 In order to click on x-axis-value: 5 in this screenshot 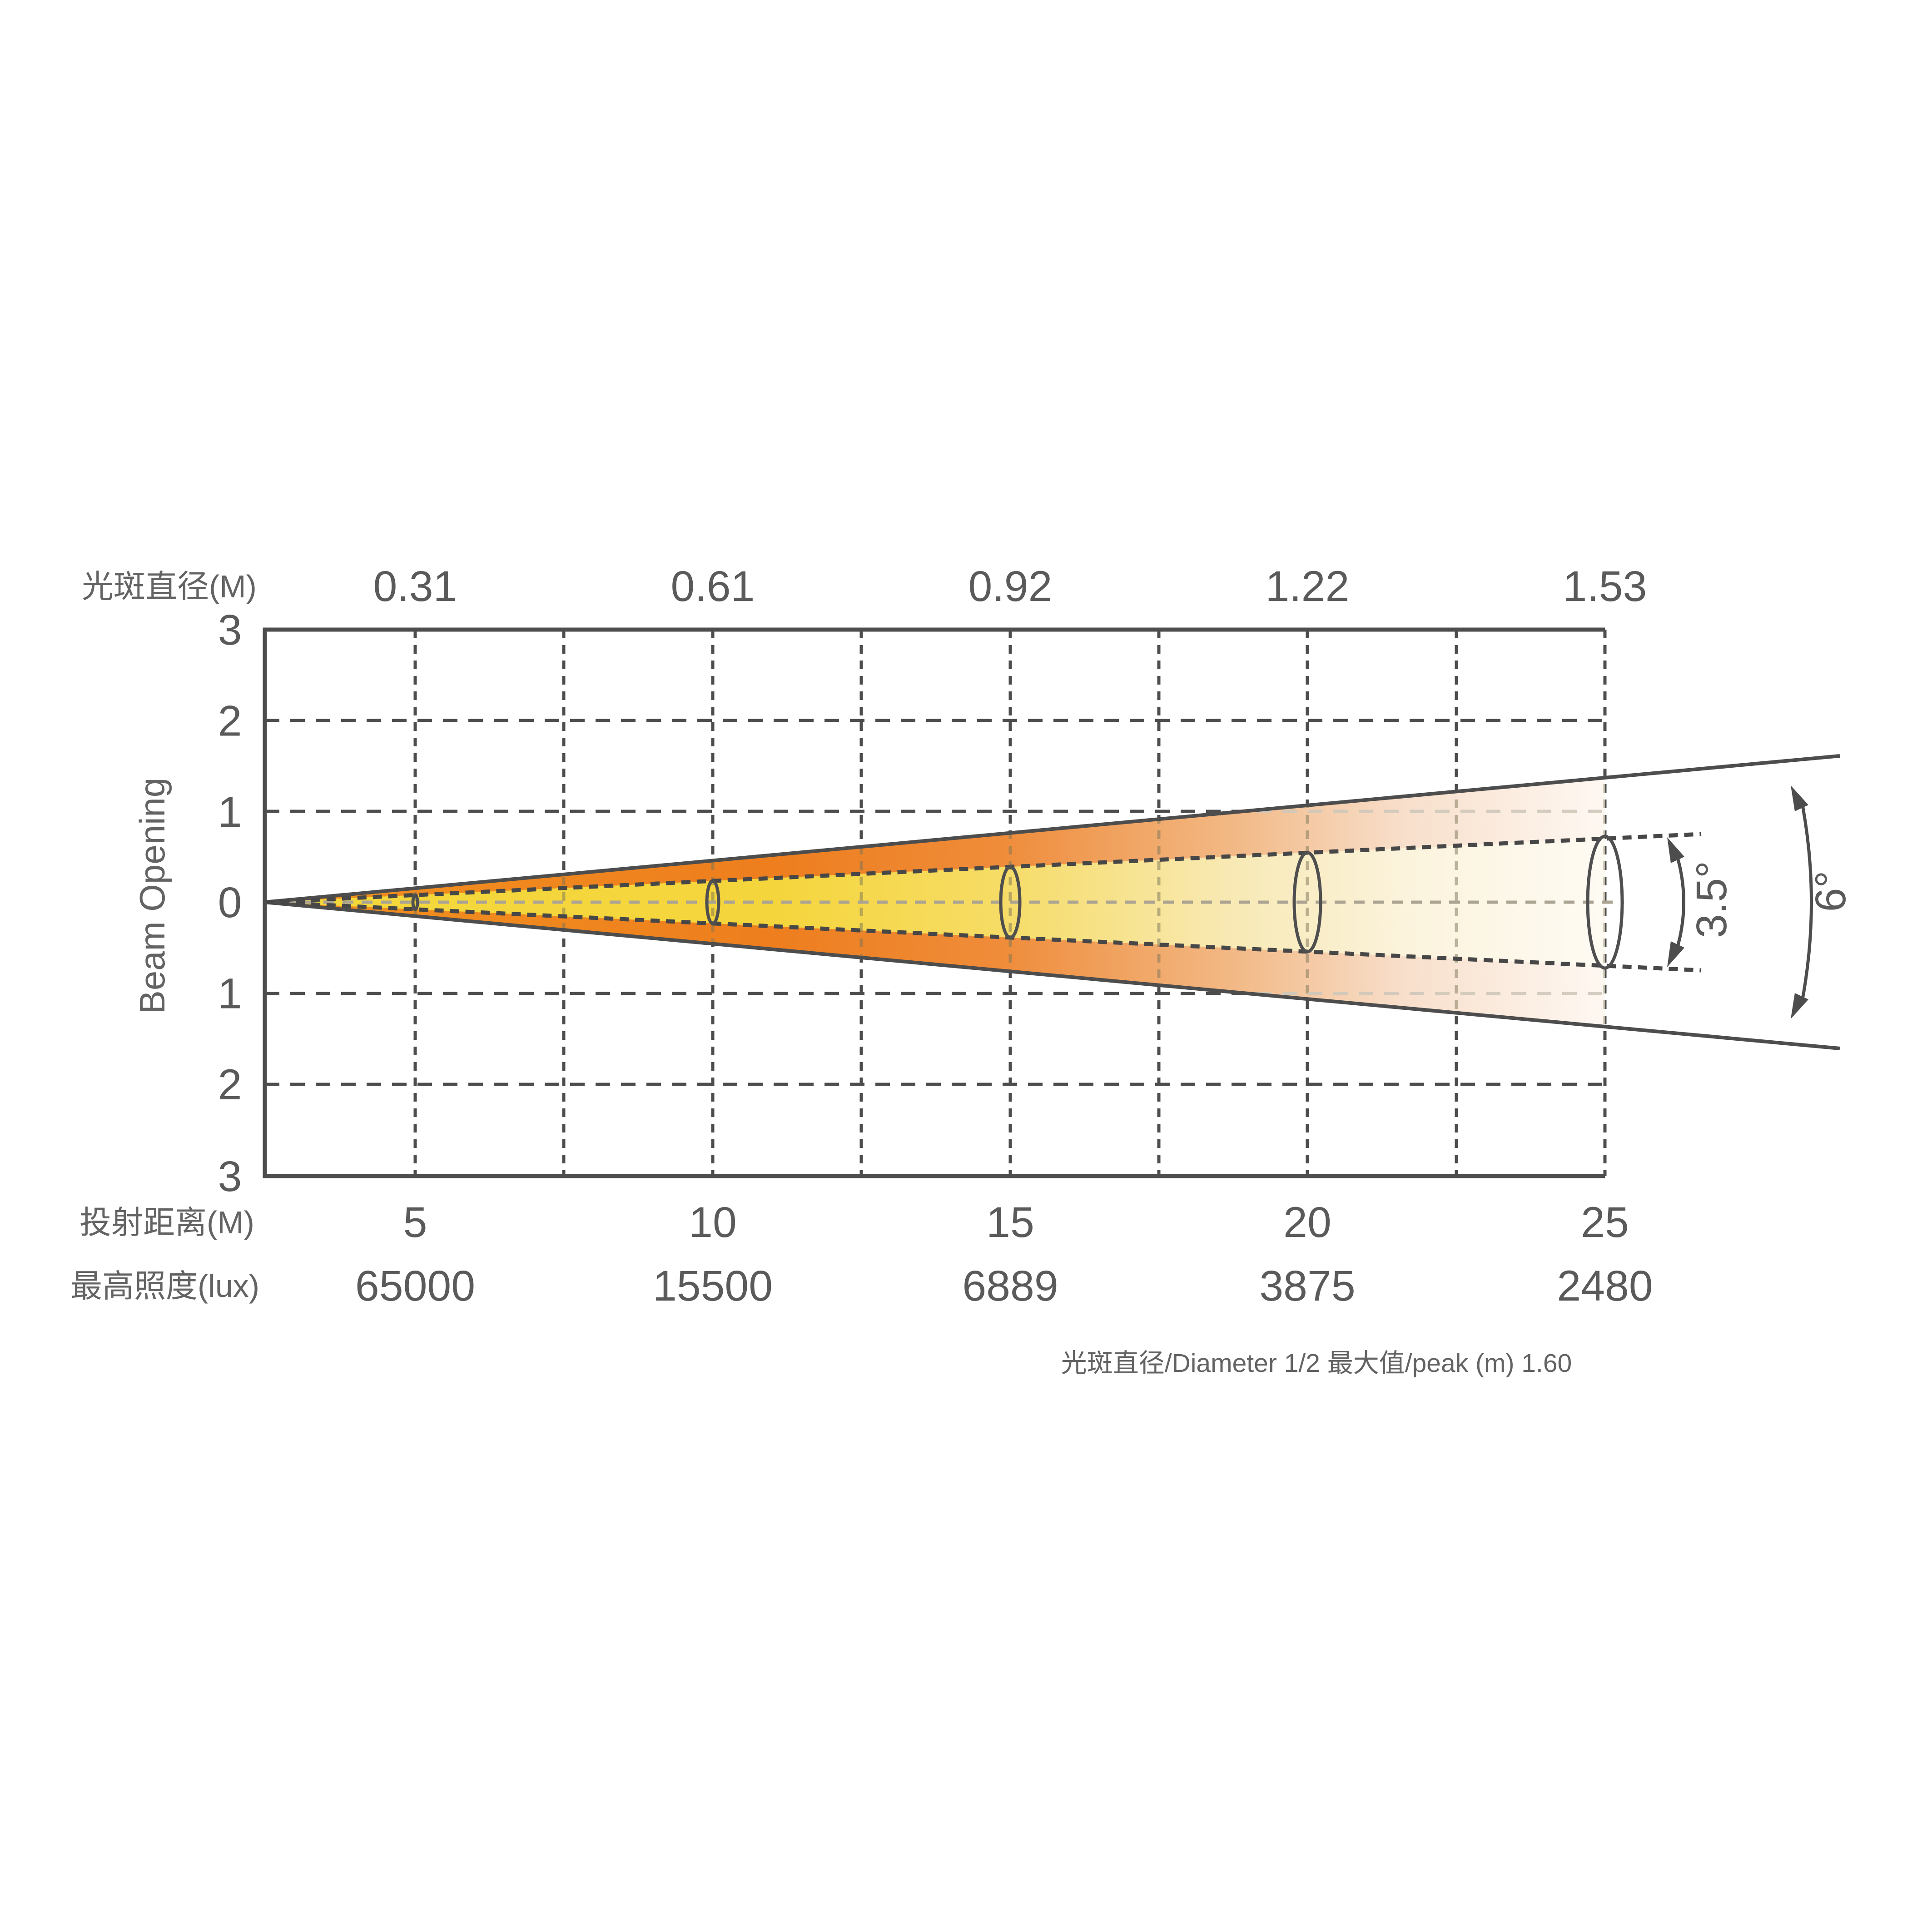, I will do `click(415, 1222)`.